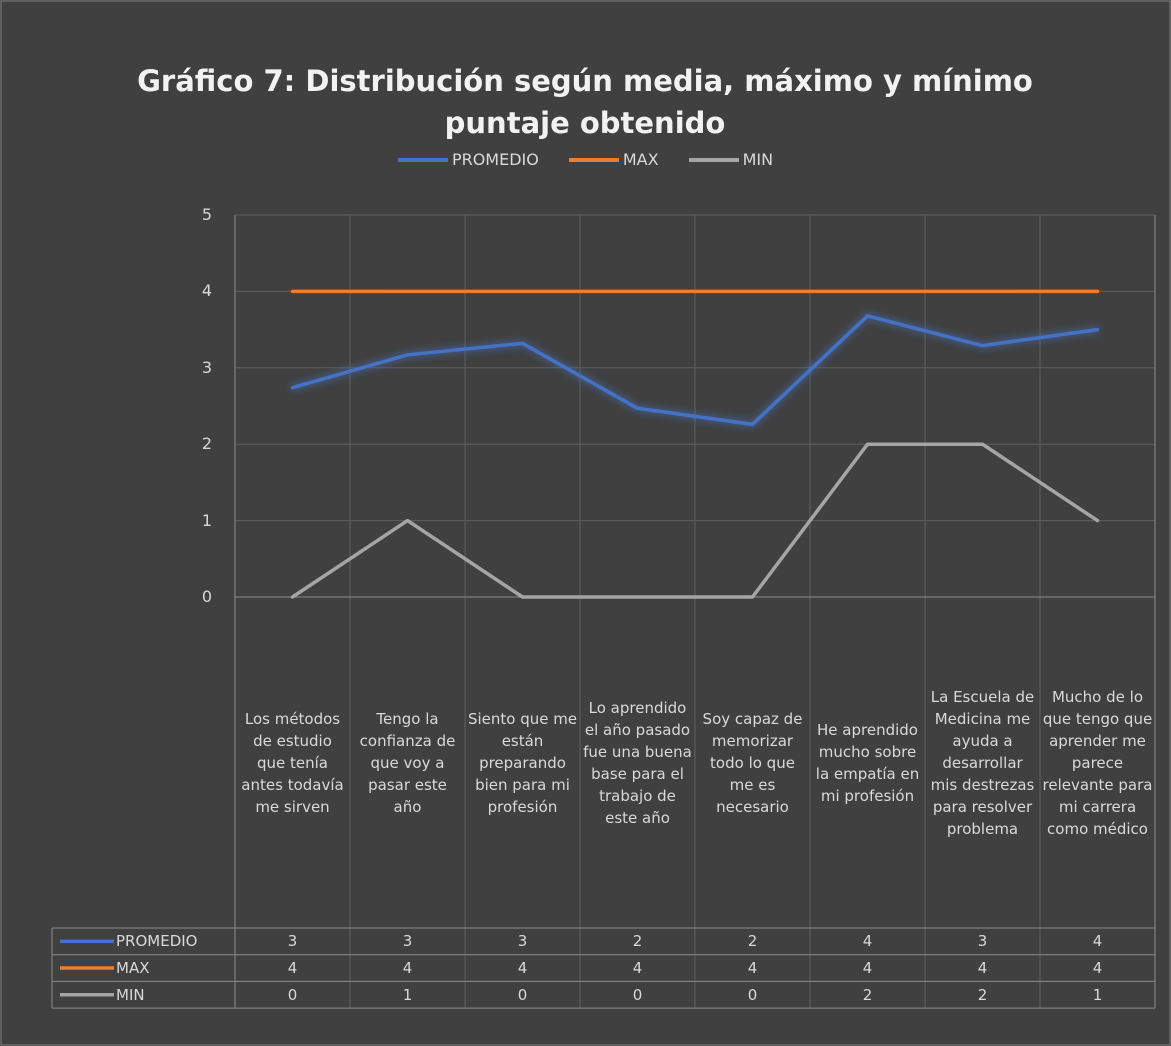 This screenshot has width=1171, height=1046. Describe the element at coordinates (206, 291) in the screenshot. I see `y-tick-label: 4` at that location.